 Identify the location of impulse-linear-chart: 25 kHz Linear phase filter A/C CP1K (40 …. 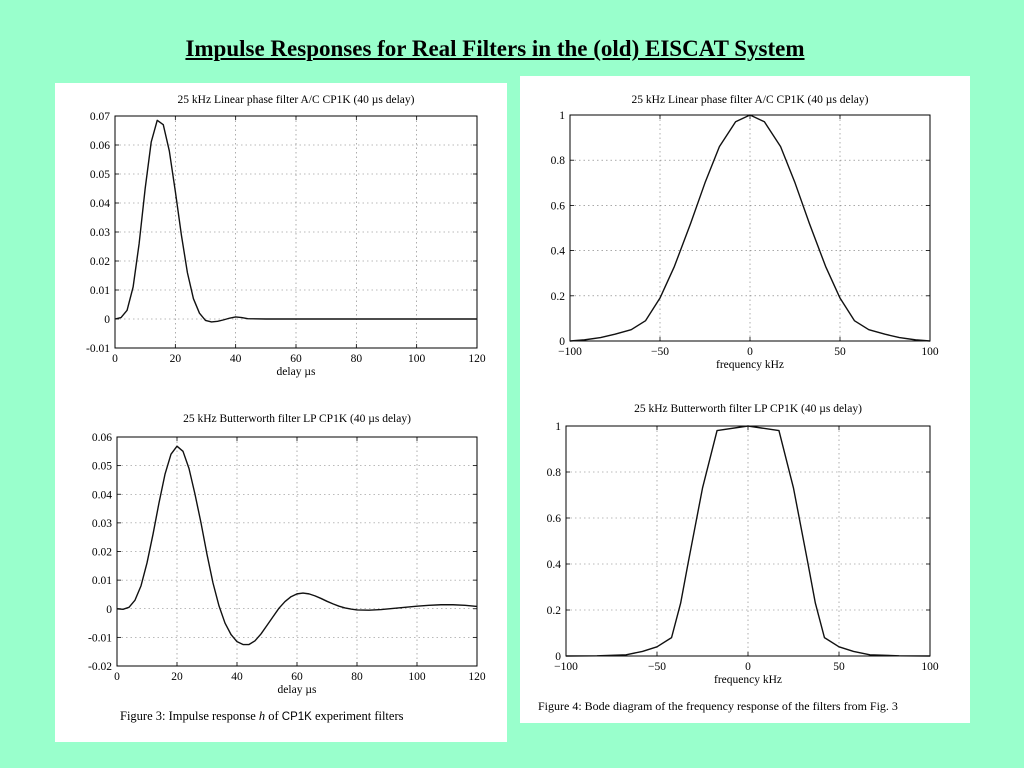
(286, 236).